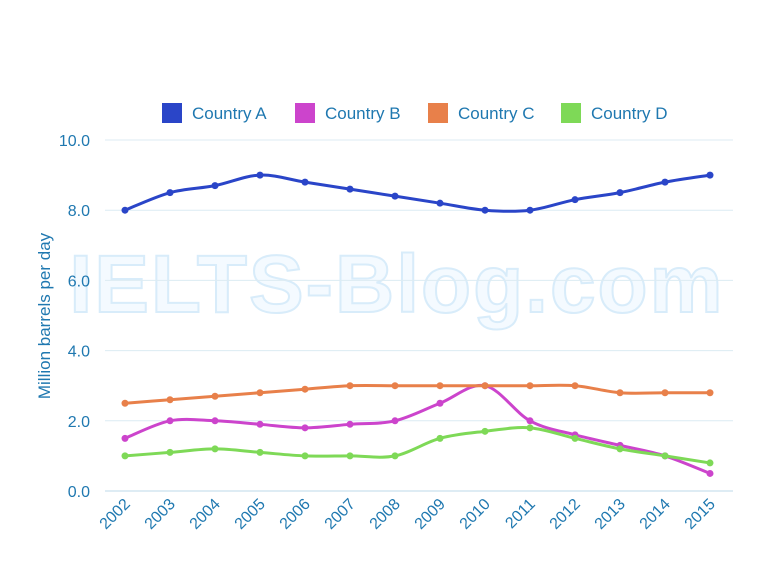 The image size is (768, 576). What do you see at coordinates (115, 514) in the screenshot?
I see `x-tick-label: 2002` at bounding box center [115, 514].